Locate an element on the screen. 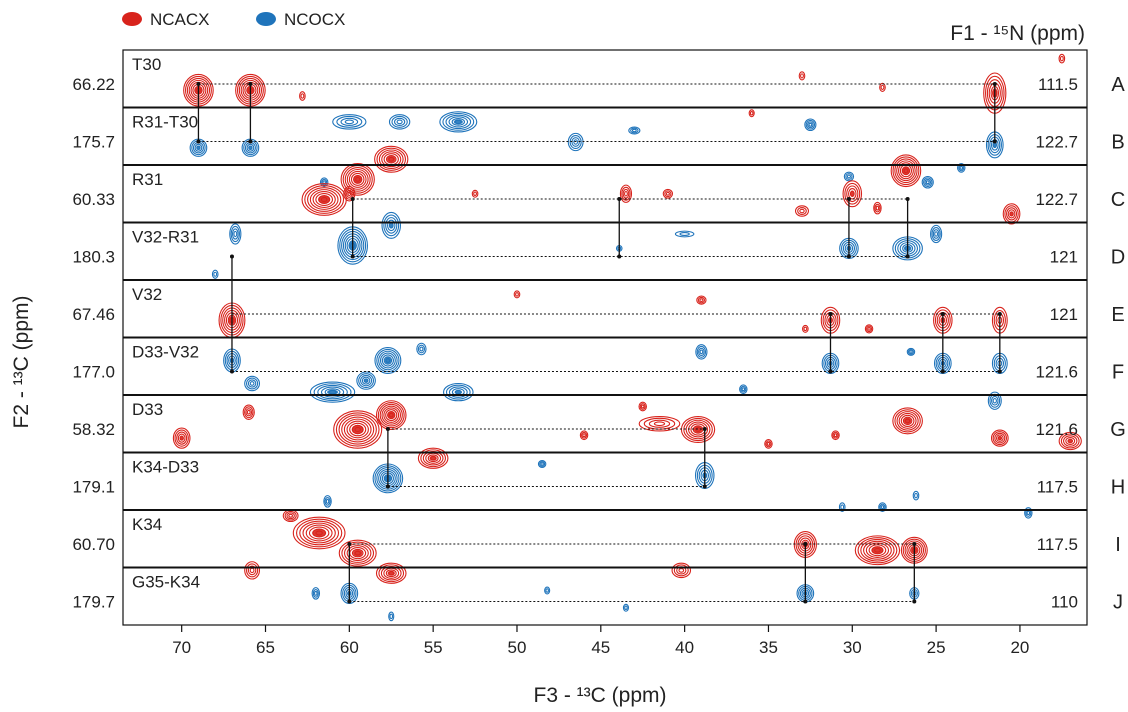  legend-label-ncocx: NCOCX is located at coordinates (314, 19).